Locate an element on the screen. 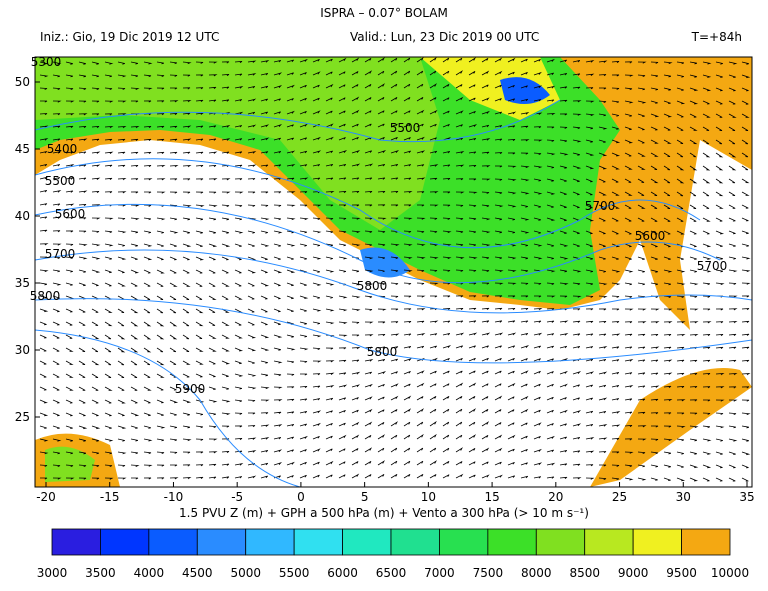 This screenshot has width=768, height=591. y-tick-label: 30 is located at coordinates (22, 350).